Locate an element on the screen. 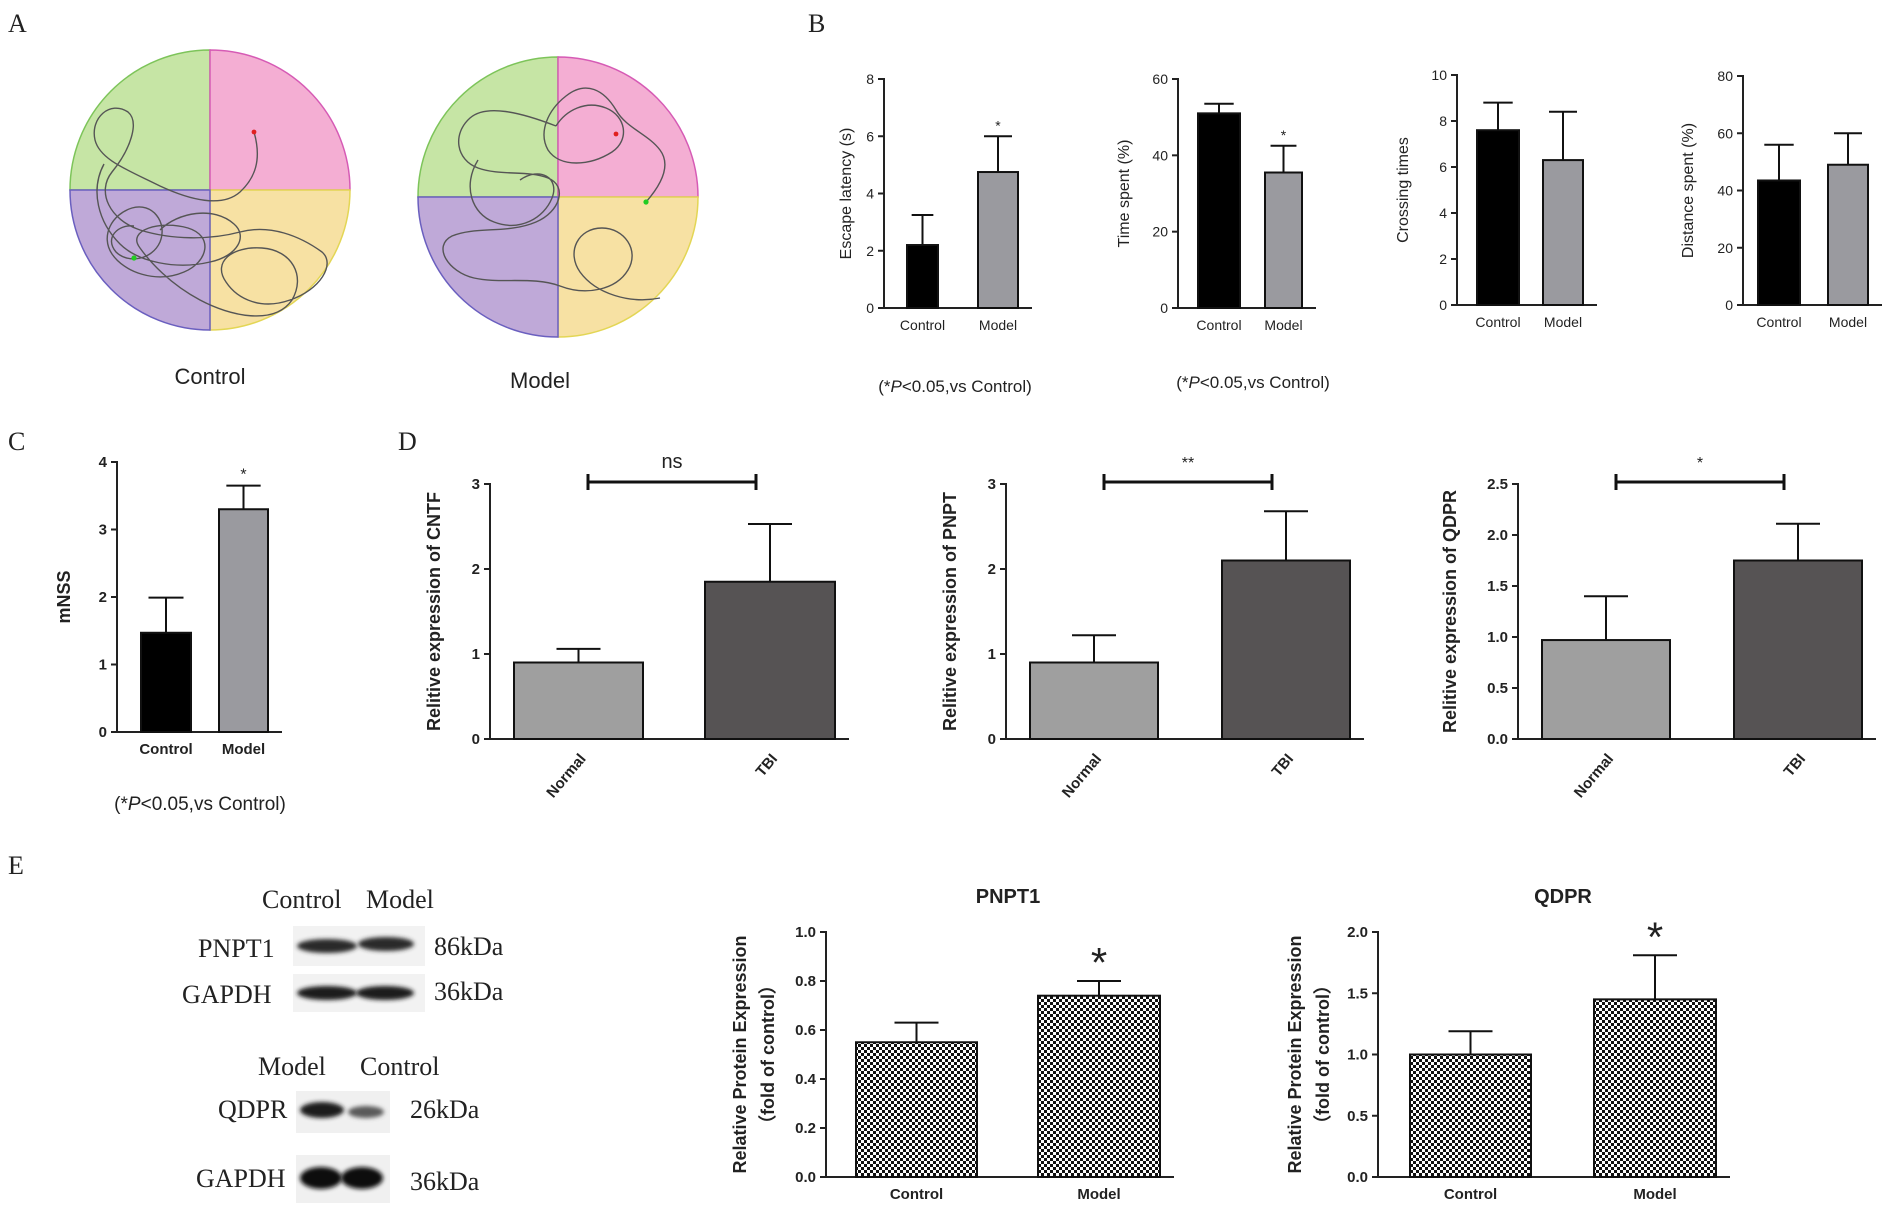 The width and height of the screenshot is (1902, 1212). maze-caption-control: Control is located at coordinates (210, 376).